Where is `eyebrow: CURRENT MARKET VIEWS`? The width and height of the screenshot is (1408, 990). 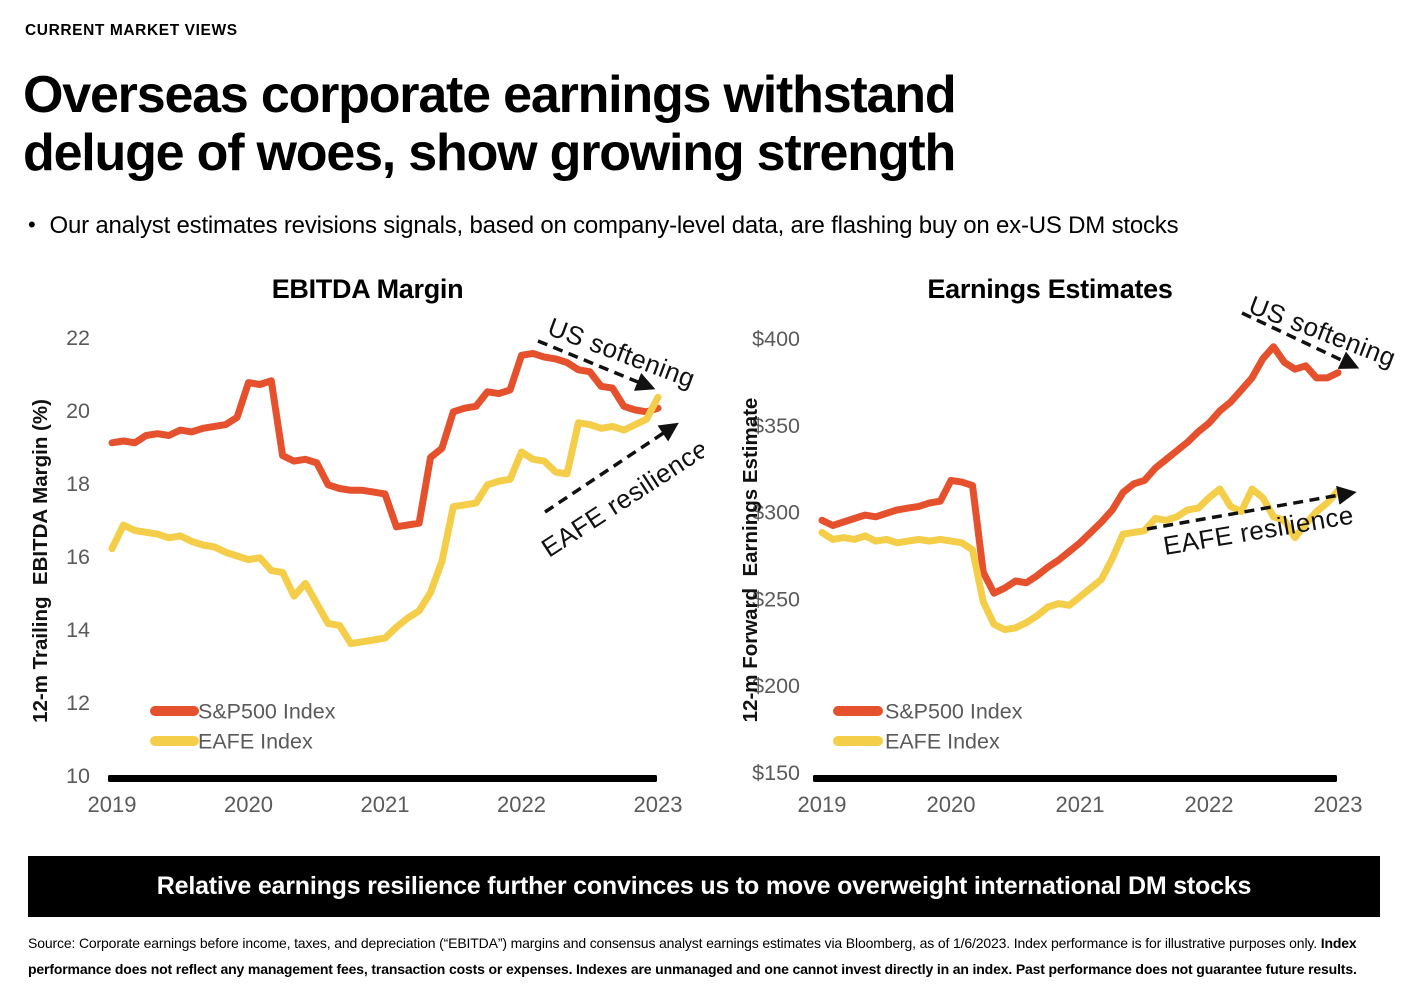 eyebrow: CURRENT MARKET VIEWS is located at coordinates (131, 30).